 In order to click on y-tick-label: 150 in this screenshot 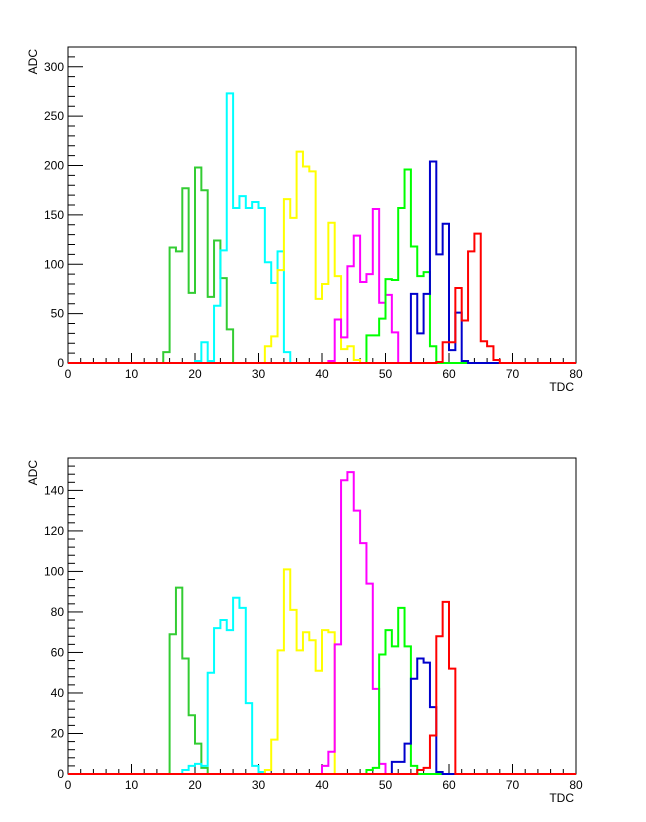, I will do `click(54, 215)`.